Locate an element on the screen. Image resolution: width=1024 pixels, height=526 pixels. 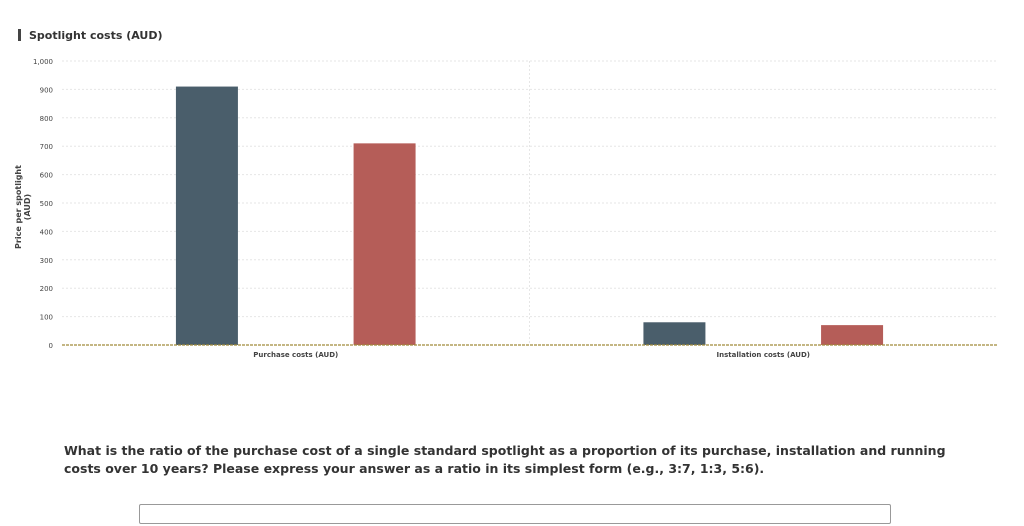
y-tick-label: 0 is located at coordinates (51, 346).